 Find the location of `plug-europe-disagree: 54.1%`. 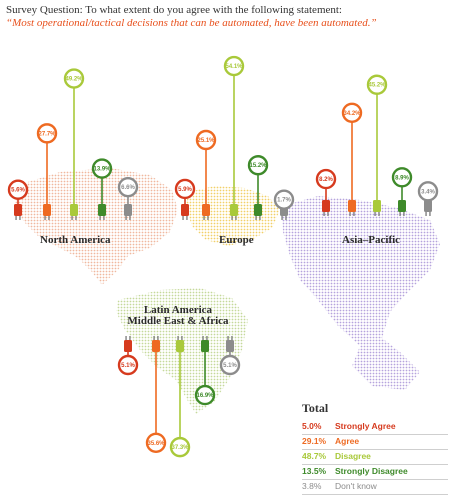

plug-europe-disagree: 54.1% is located at coordinates (234, 137).